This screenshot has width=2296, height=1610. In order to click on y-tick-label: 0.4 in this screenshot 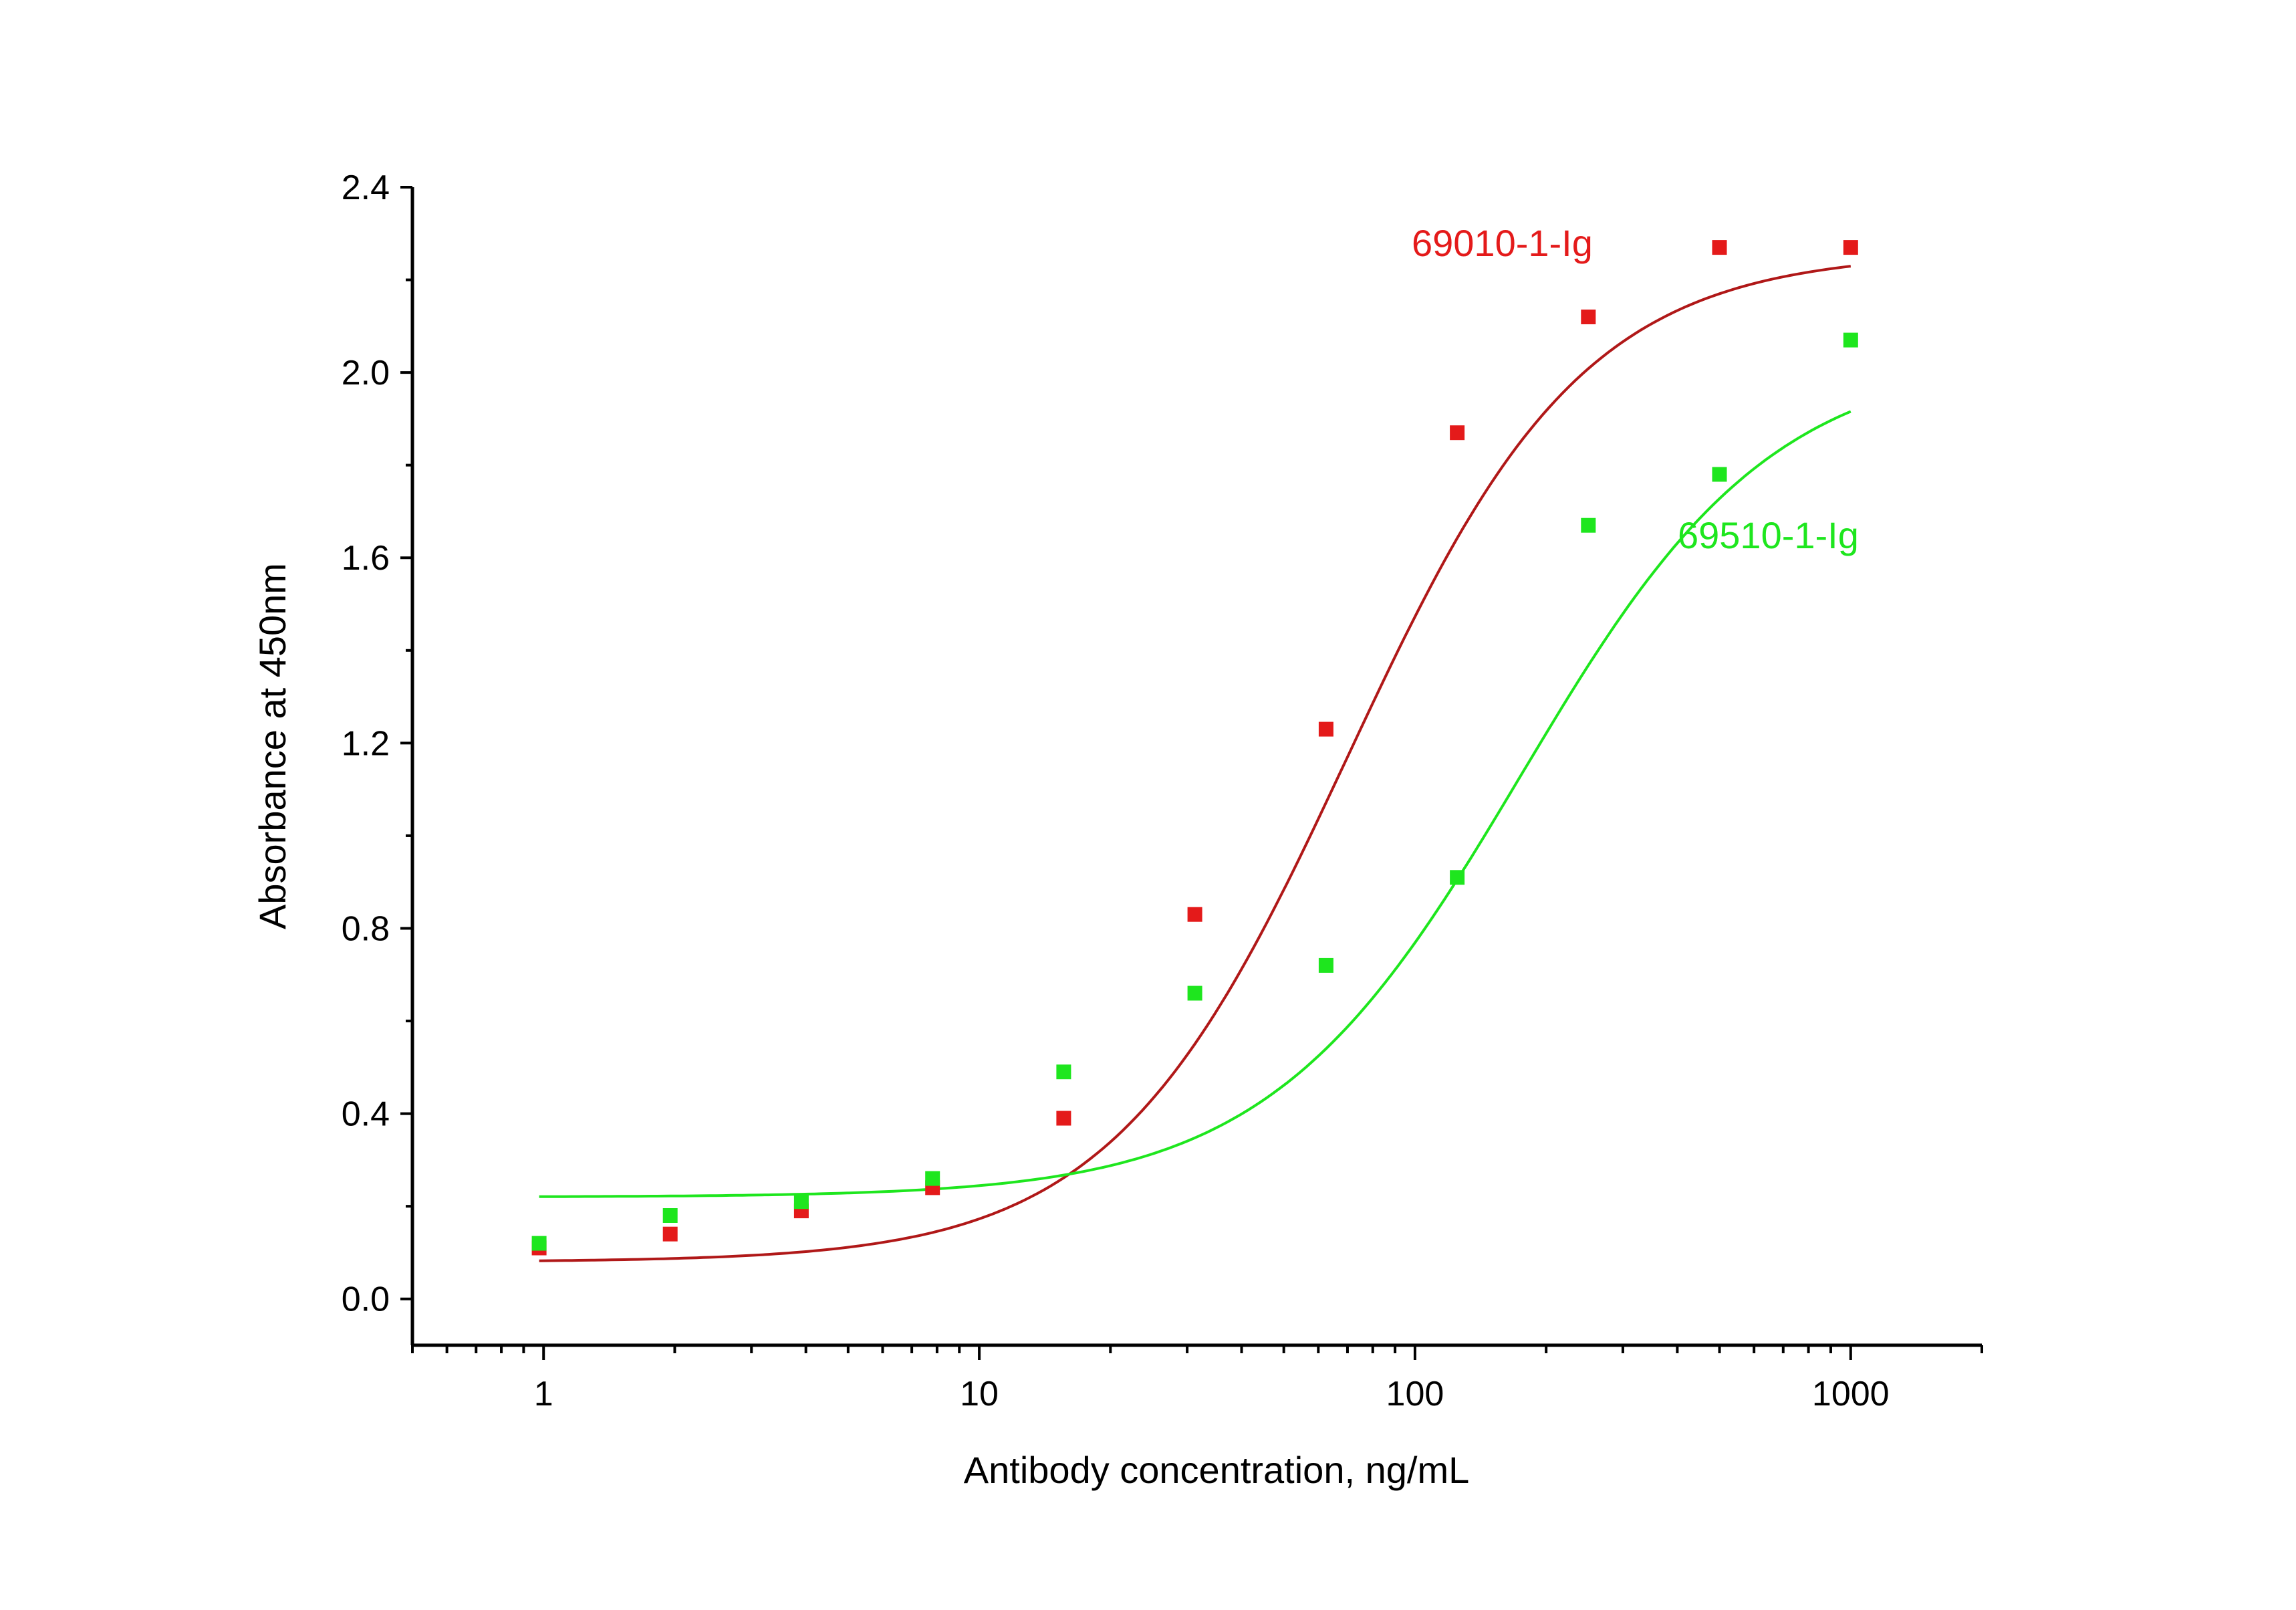, I will do `click(366, 1114)`.